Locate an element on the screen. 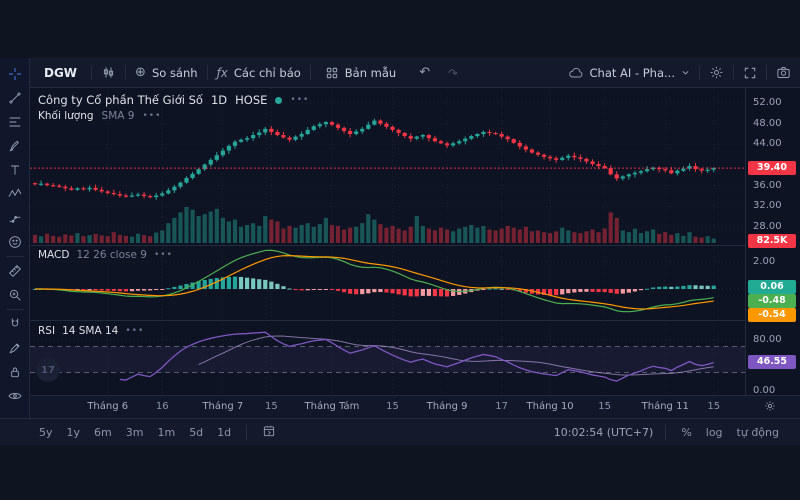 This screenshot has width=800, height=500. crosshair-icon is located at coordinates (14, 74).